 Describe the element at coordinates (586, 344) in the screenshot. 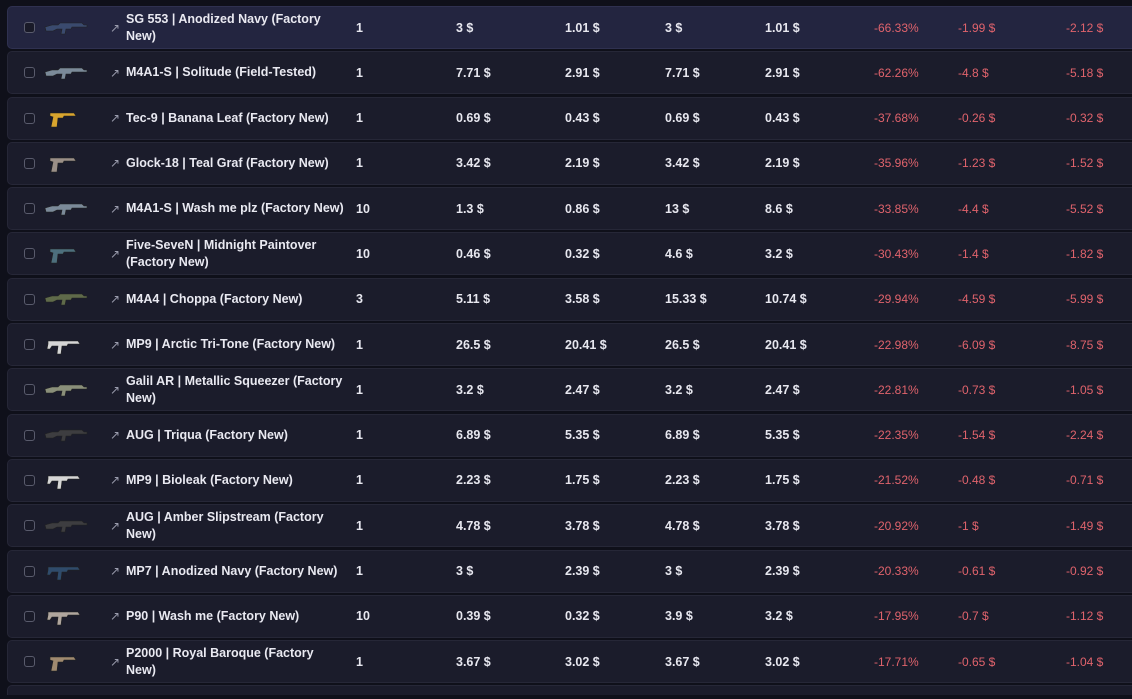

I see `sale-price: 20.41 $` at that location.